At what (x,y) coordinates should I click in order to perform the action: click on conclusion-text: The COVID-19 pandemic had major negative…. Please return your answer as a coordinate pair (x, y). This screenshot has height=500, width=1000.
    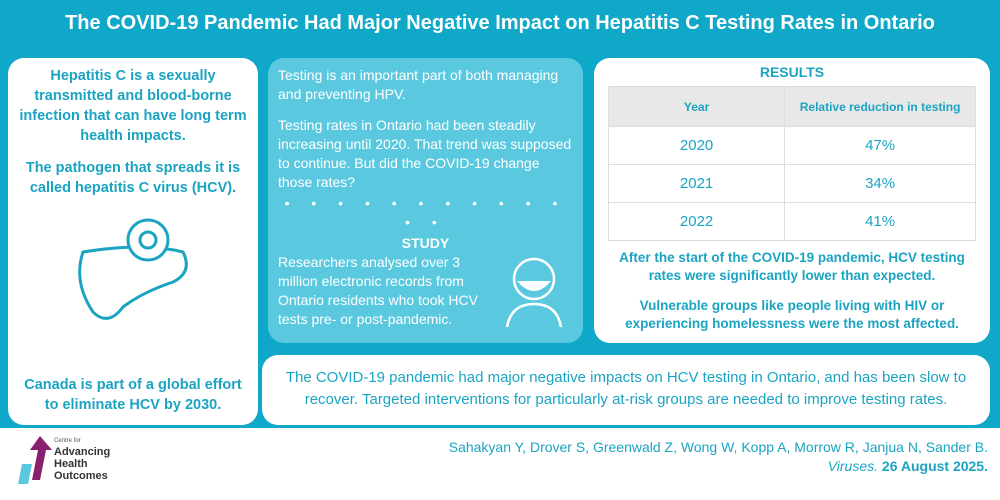
    Looking at the image, I should click on (626, 388).